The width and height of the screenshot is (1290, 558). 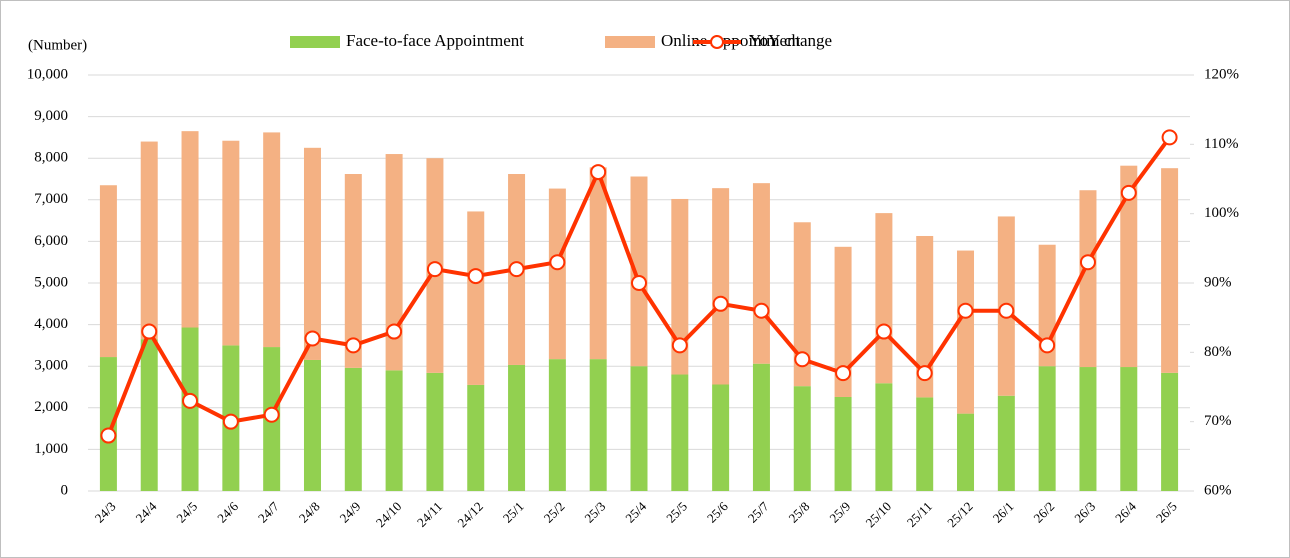 What do you see at coordinates (51, 199) in the screenshot?
I see `y-tick-label: 7,000` at bounding box center [51, 199].